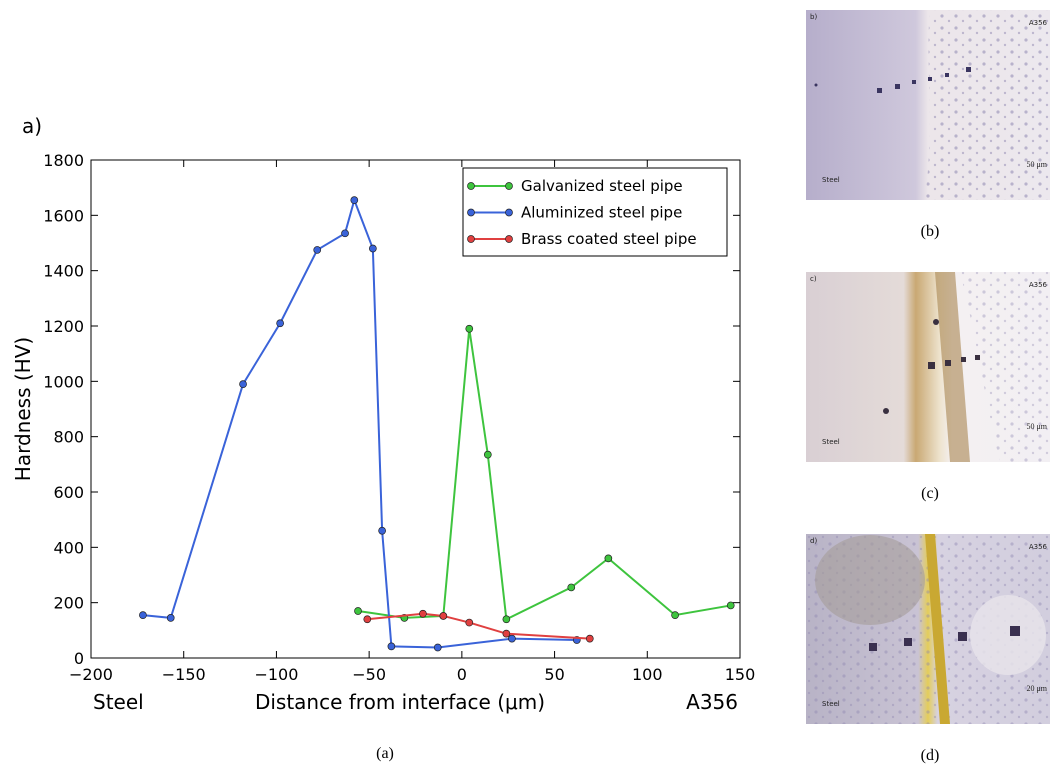 The width and height of the screenshot is (1057, 767). Describe the element at coordinates (928, 367) in the screenshot. I see `micrograph-c` at that location.